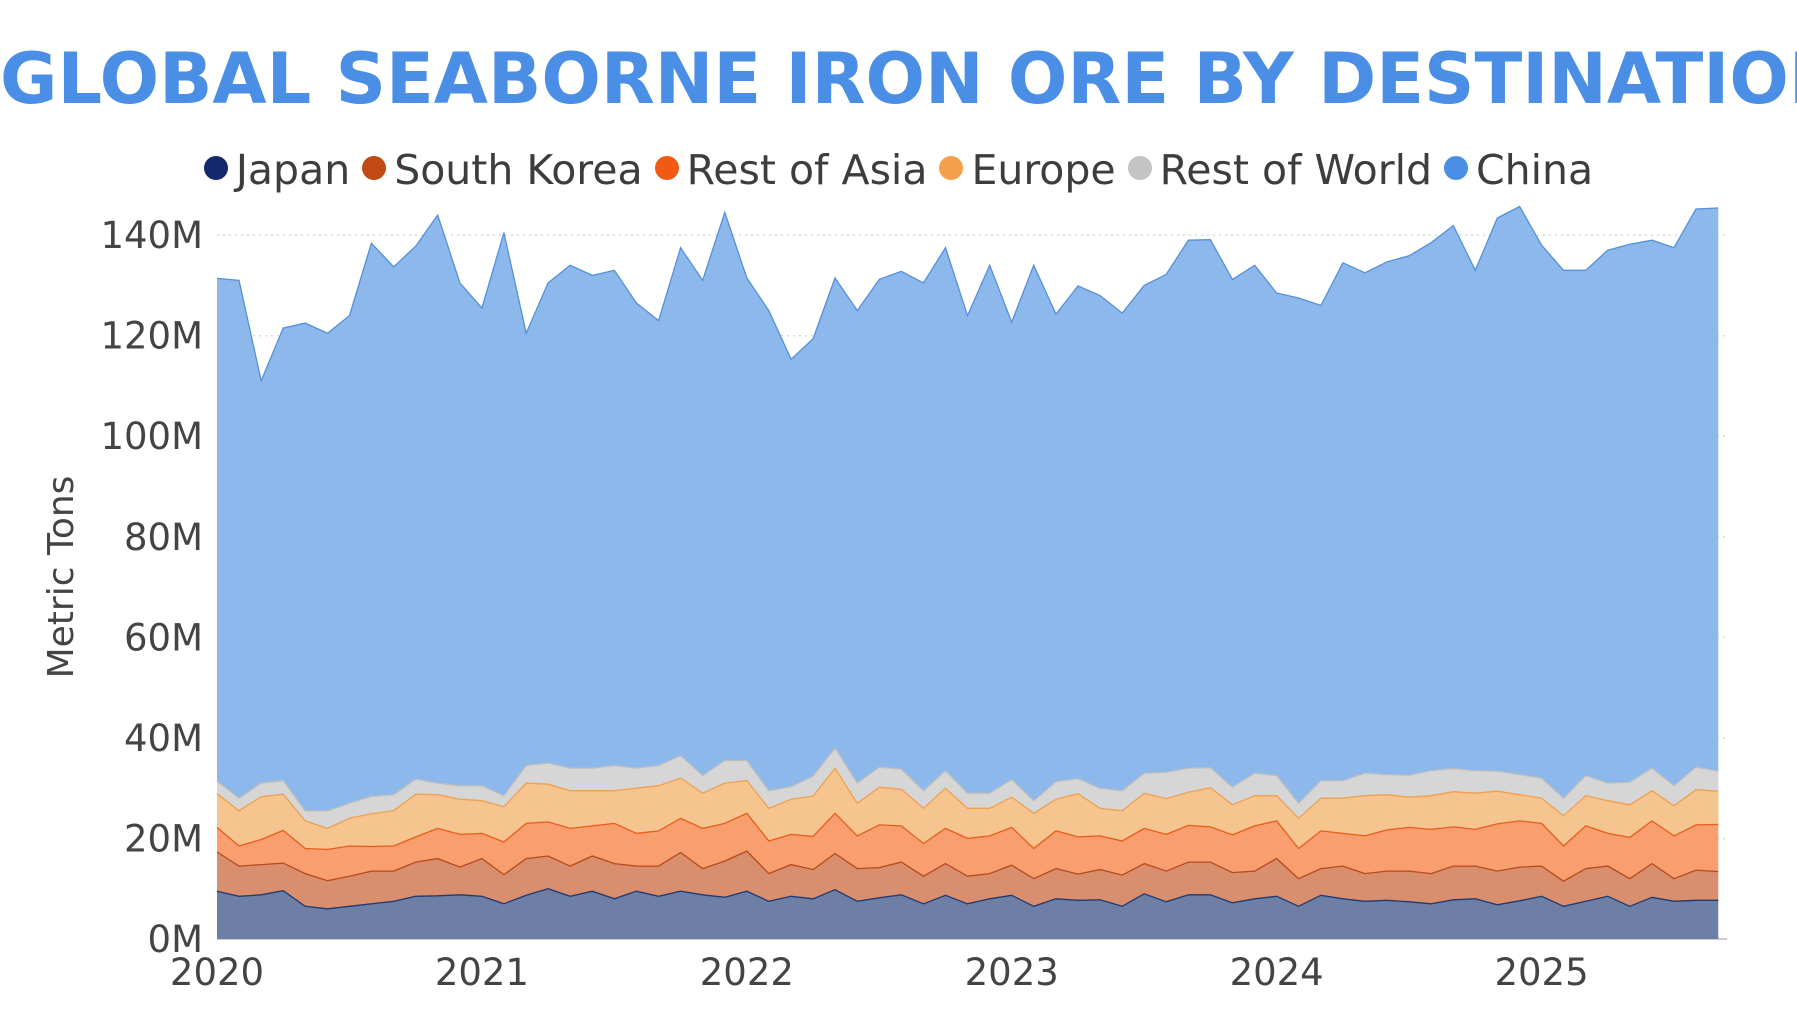 Image resolution: width=1797 pixels, height=1034 pixels. What do you see at coordinates (217, 972) in the screenshot?
I see `x-tick-label: 2020` at bounding box center [217, 972].